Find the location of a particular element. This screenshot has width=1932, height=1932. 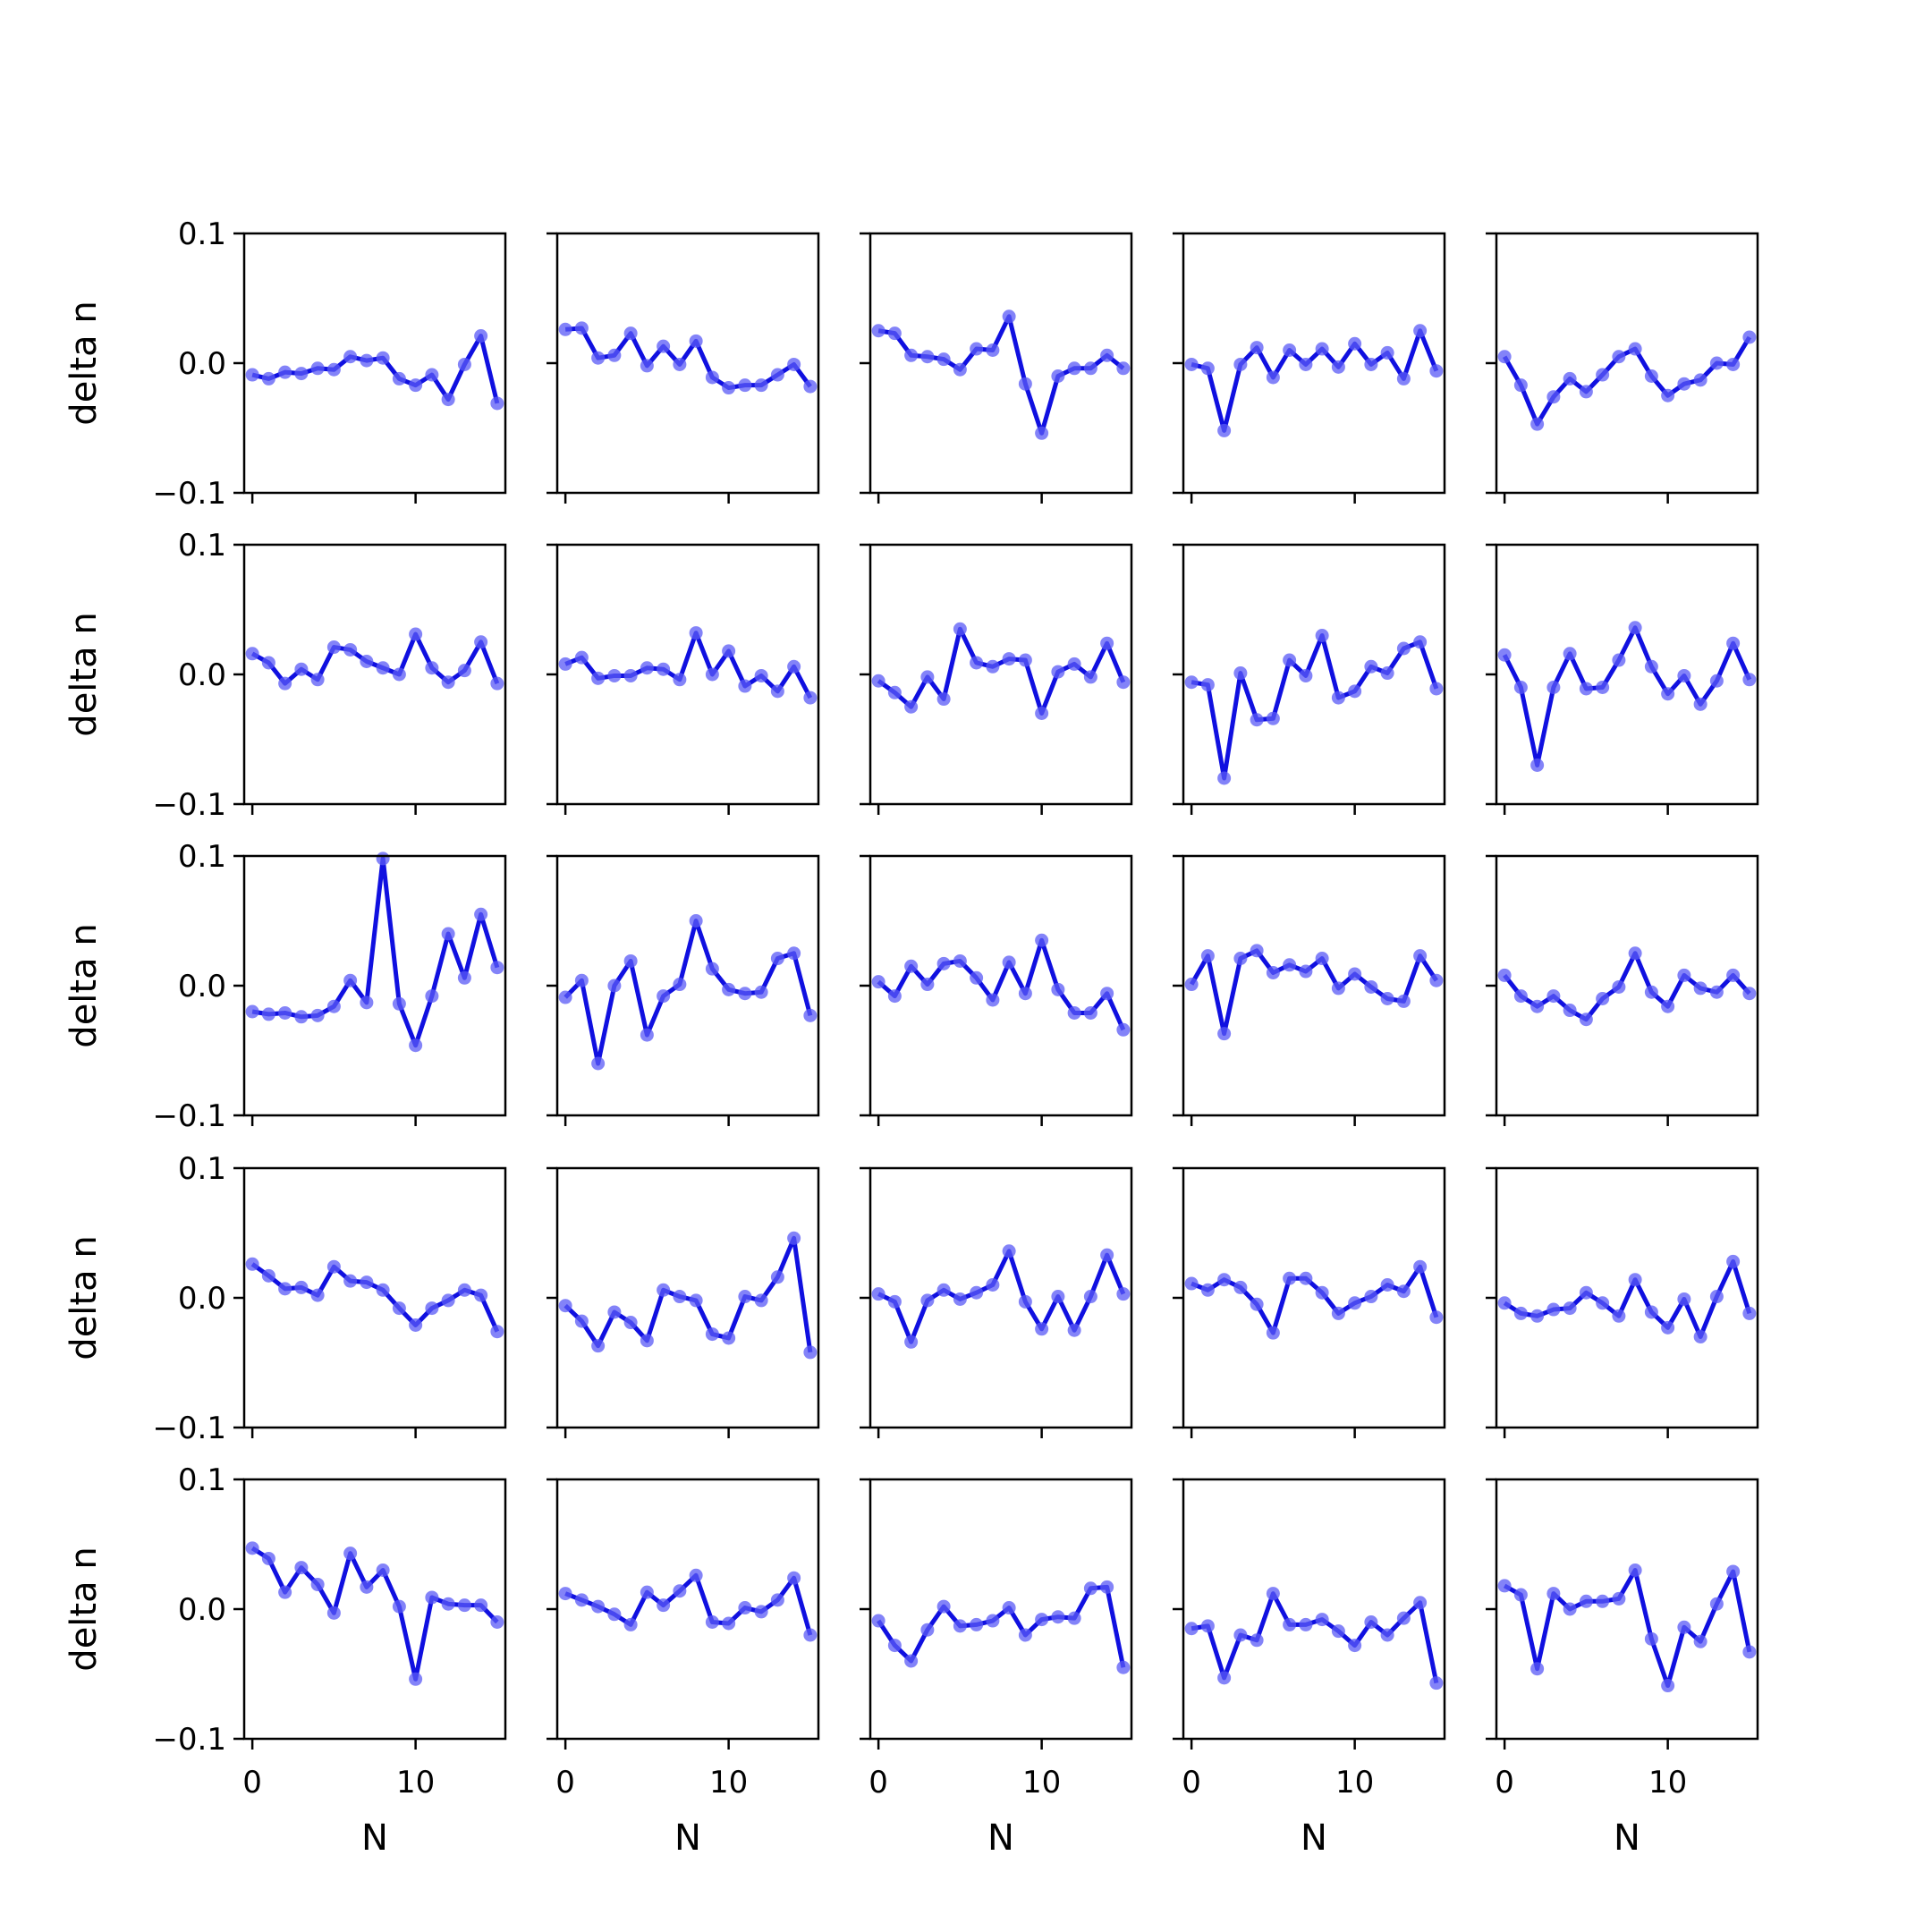

axes-frame is located at coordinates (1314, 1609).